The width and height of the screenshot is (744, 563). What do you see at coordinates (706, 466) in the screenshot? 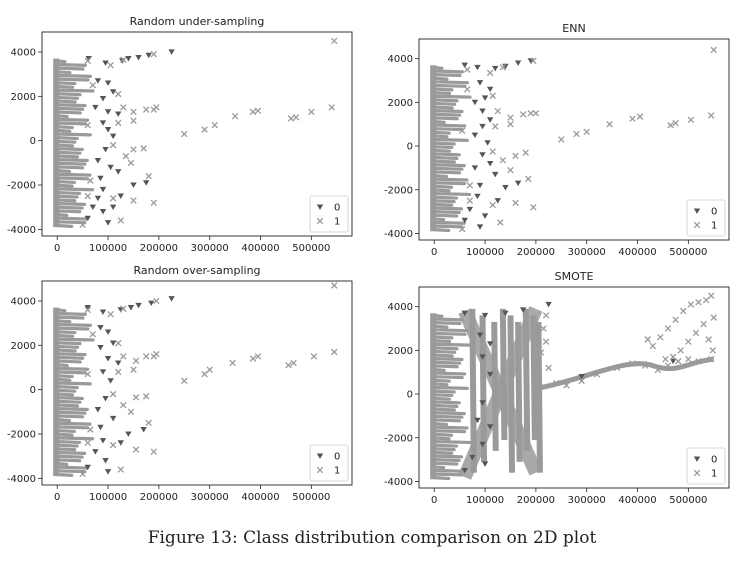
I see `legend: 01` at bounding box center [706, 466].